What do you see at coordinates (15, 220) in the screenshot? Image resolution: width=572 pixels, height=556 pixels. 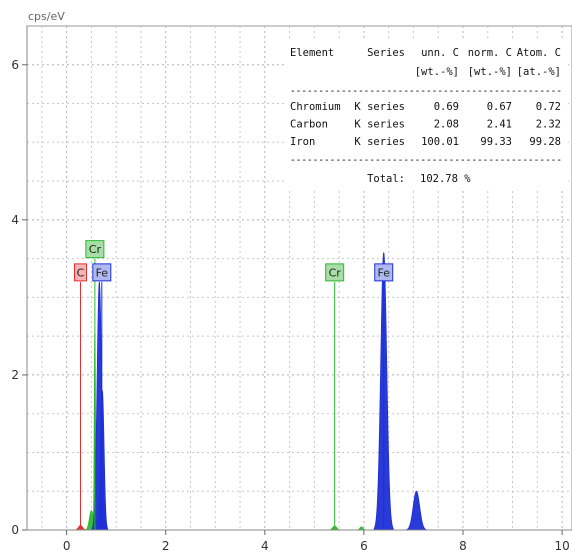 I see `y-tick-label: 4` at bounding box center [15, 220].